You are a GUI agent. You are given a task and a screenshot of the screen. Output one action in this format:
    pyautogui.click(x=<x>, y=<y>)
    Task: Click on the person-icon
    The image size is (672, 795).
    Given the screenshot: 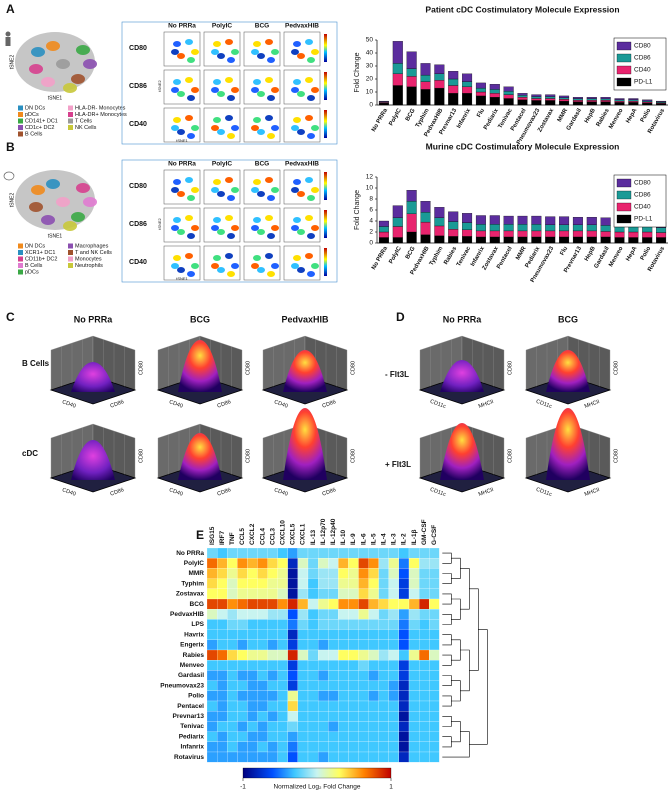 What is the action you would take?
    pyautogui.click(x=8, y=41)
    